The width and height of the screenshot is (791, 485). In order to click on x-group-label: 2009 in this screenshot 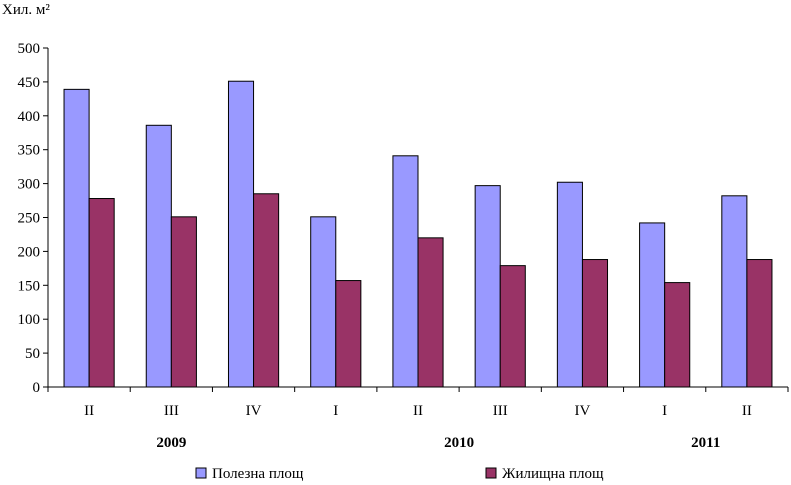, I will do `click(171, 443)`.